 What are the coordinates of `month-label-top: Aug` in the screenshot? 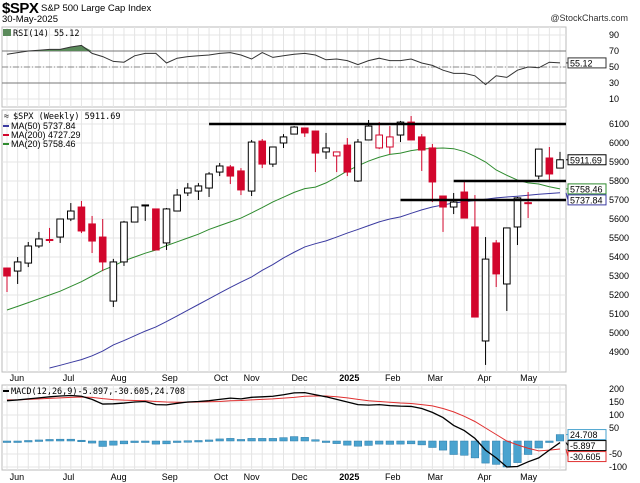 It's located at (119, 378).